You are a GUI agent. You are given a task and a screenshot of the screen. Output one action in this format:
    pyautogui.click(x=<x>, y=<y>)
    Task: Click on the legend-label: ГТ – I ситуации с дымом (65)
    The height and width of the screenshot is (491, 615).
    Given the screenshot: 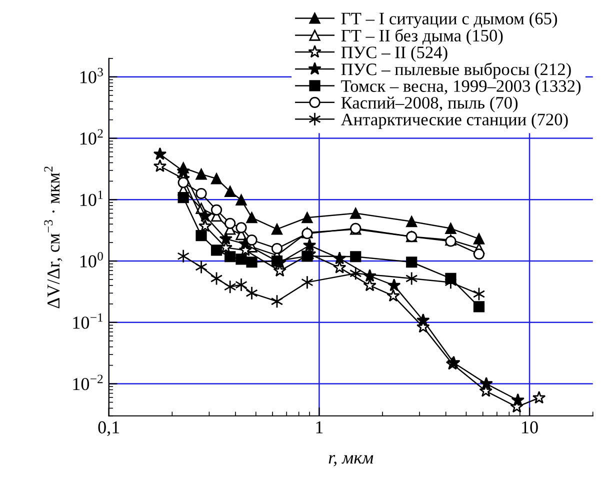 What is the action you would take?
    pyautogui.click(x=449, y=20)
    